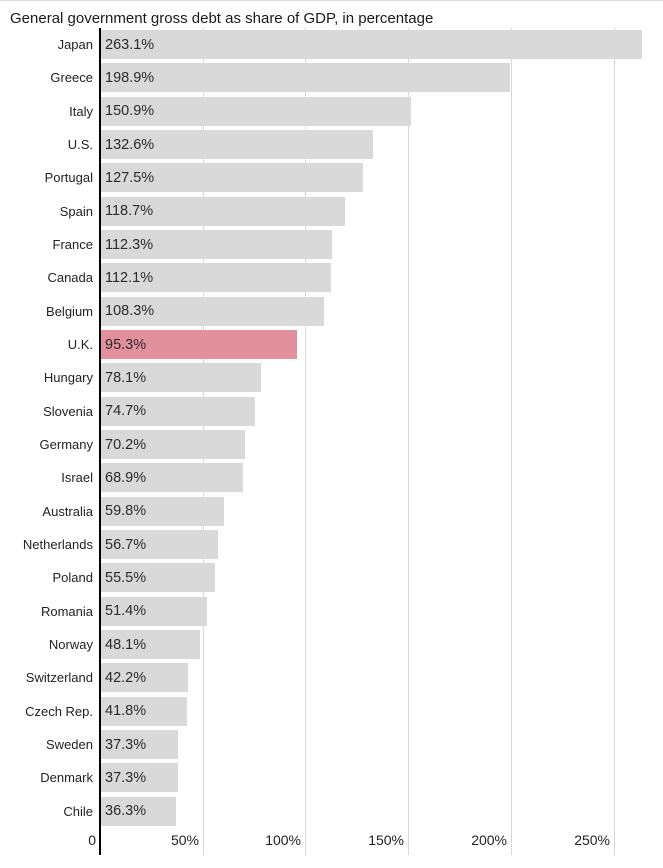  Describe the element at coordinates (126, 611) in the screenshot. I see `value-label: 51.4%` at that location.